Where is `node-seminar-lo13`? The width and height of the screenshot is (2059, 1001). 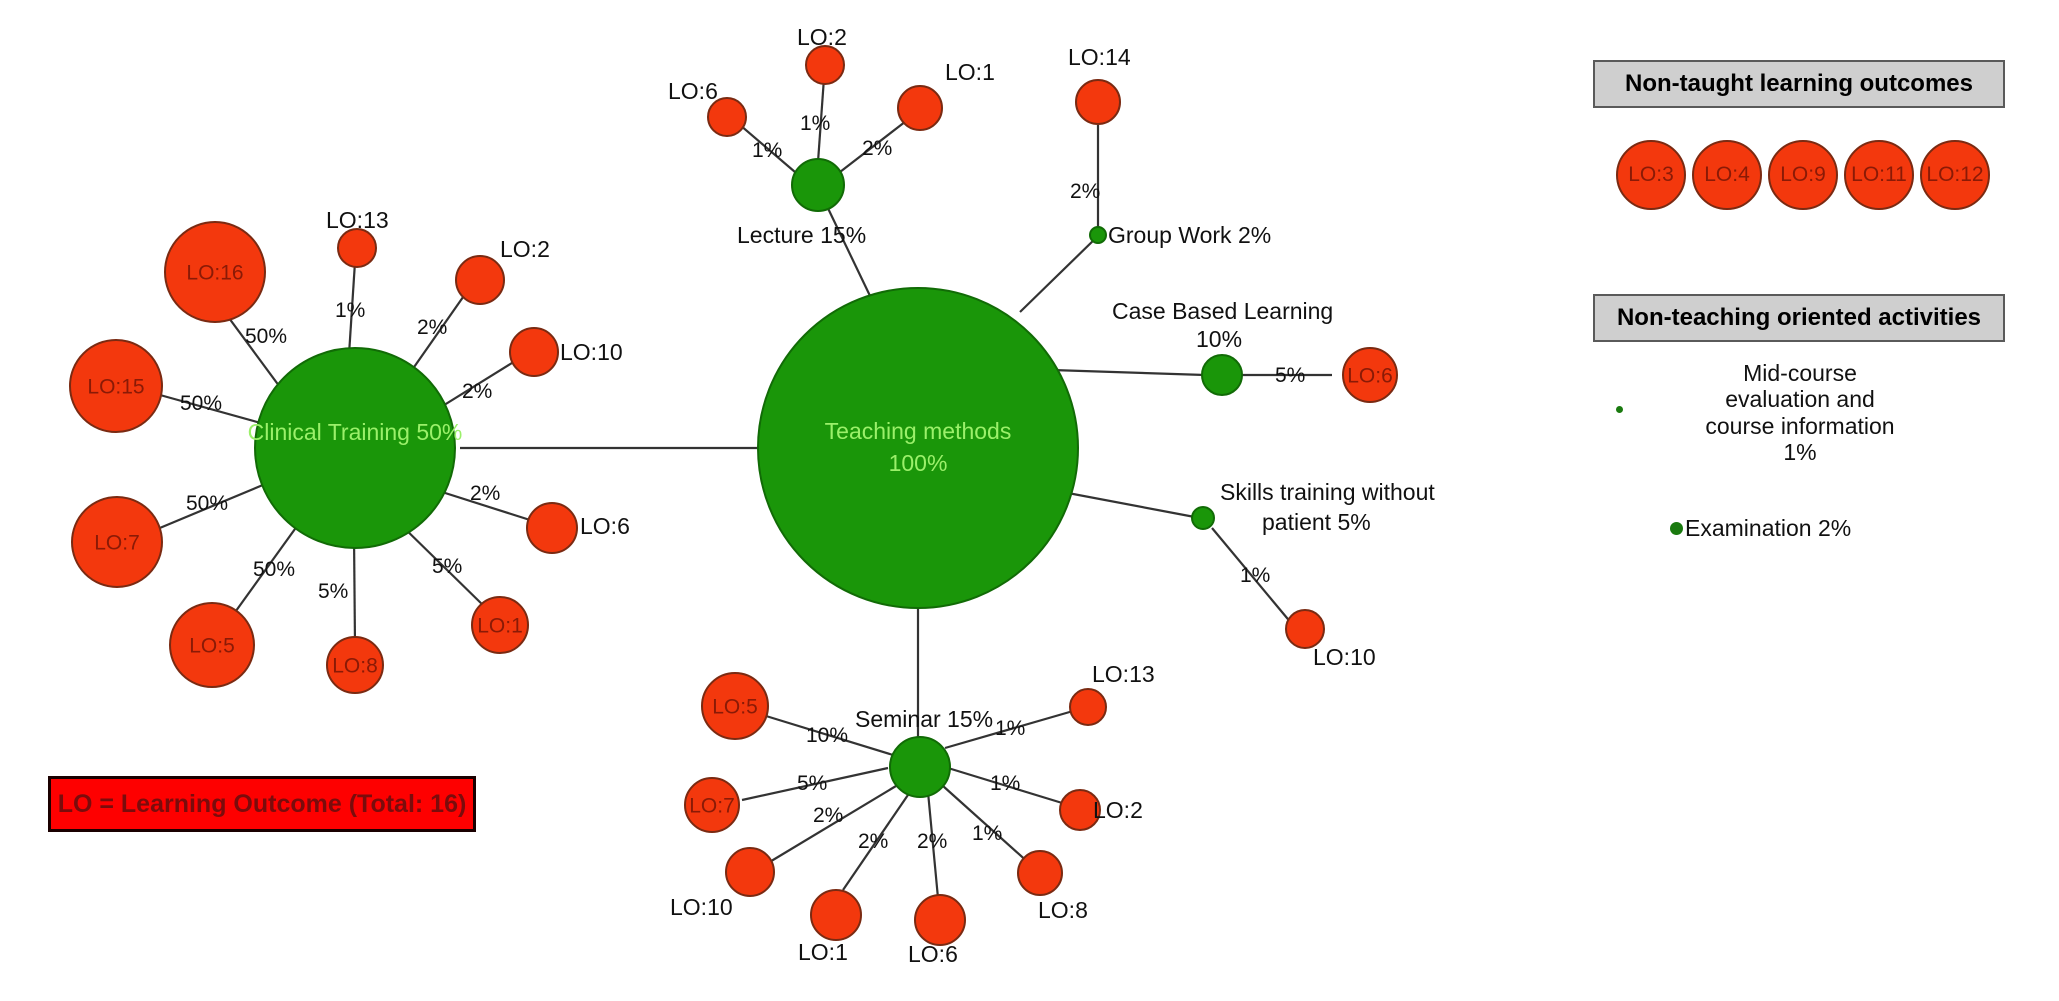
node-seminar-lo13 is located at coordinates (1088, 707).